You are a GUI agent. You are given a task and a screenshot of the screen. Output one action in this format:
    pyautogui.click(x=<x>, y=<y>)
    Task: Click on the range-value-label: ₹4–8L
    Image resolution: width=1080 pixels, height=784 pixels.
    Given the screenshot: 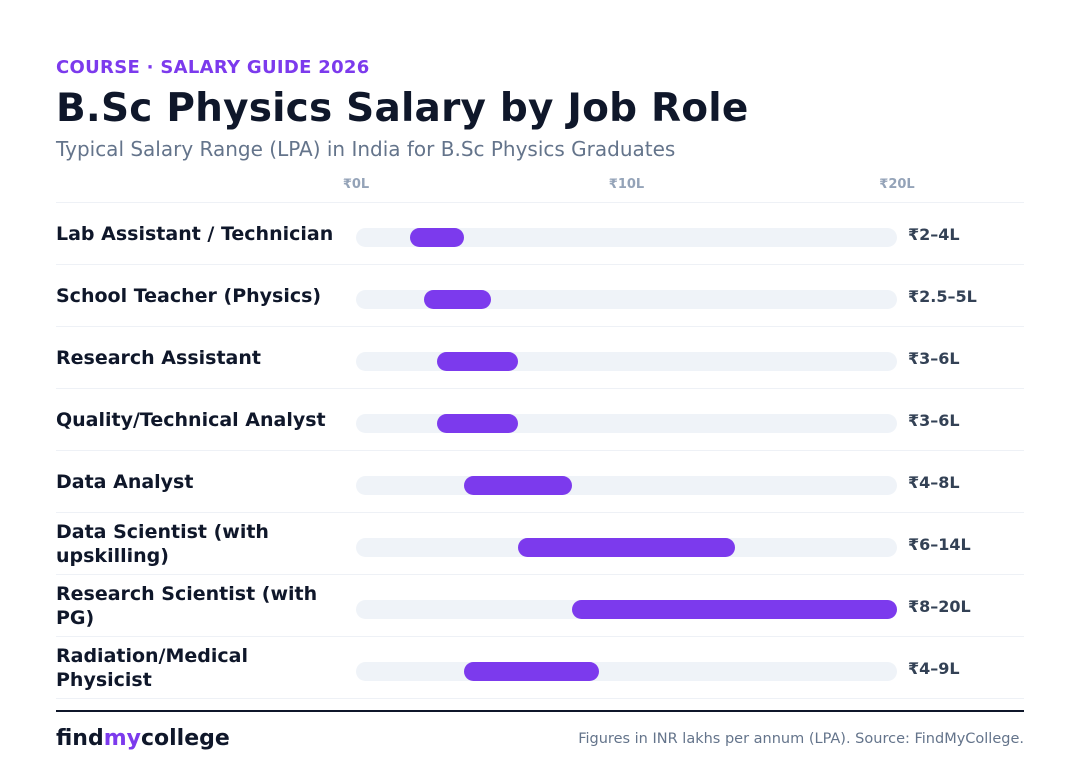 What is the action you would take?
    pyautogui.click(x=934, y=482)
    